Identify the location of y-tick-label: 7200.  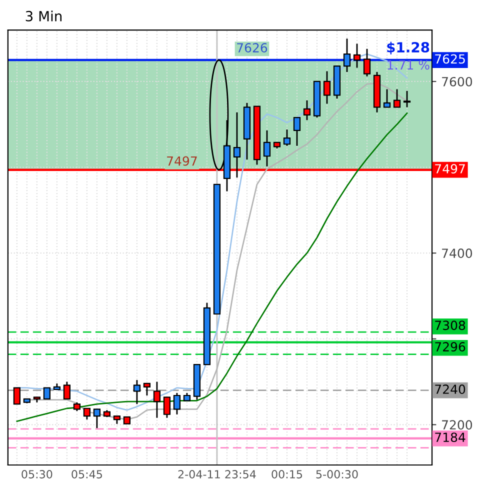
(457, 425).